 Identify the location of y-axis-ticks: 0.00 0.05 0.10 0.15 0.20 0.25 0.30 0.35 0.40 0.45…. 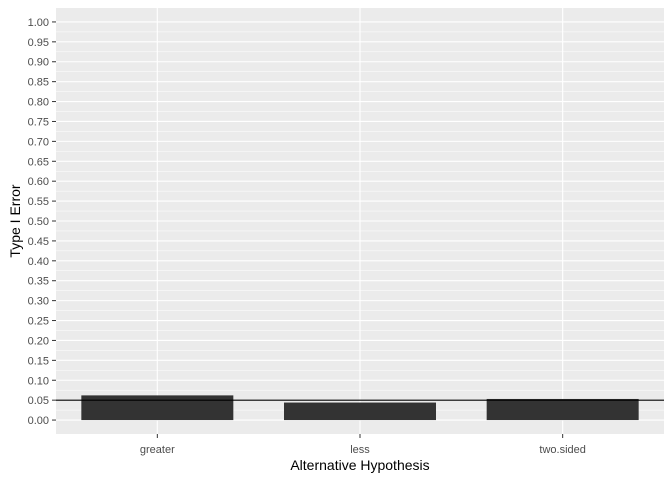
(42, 222).